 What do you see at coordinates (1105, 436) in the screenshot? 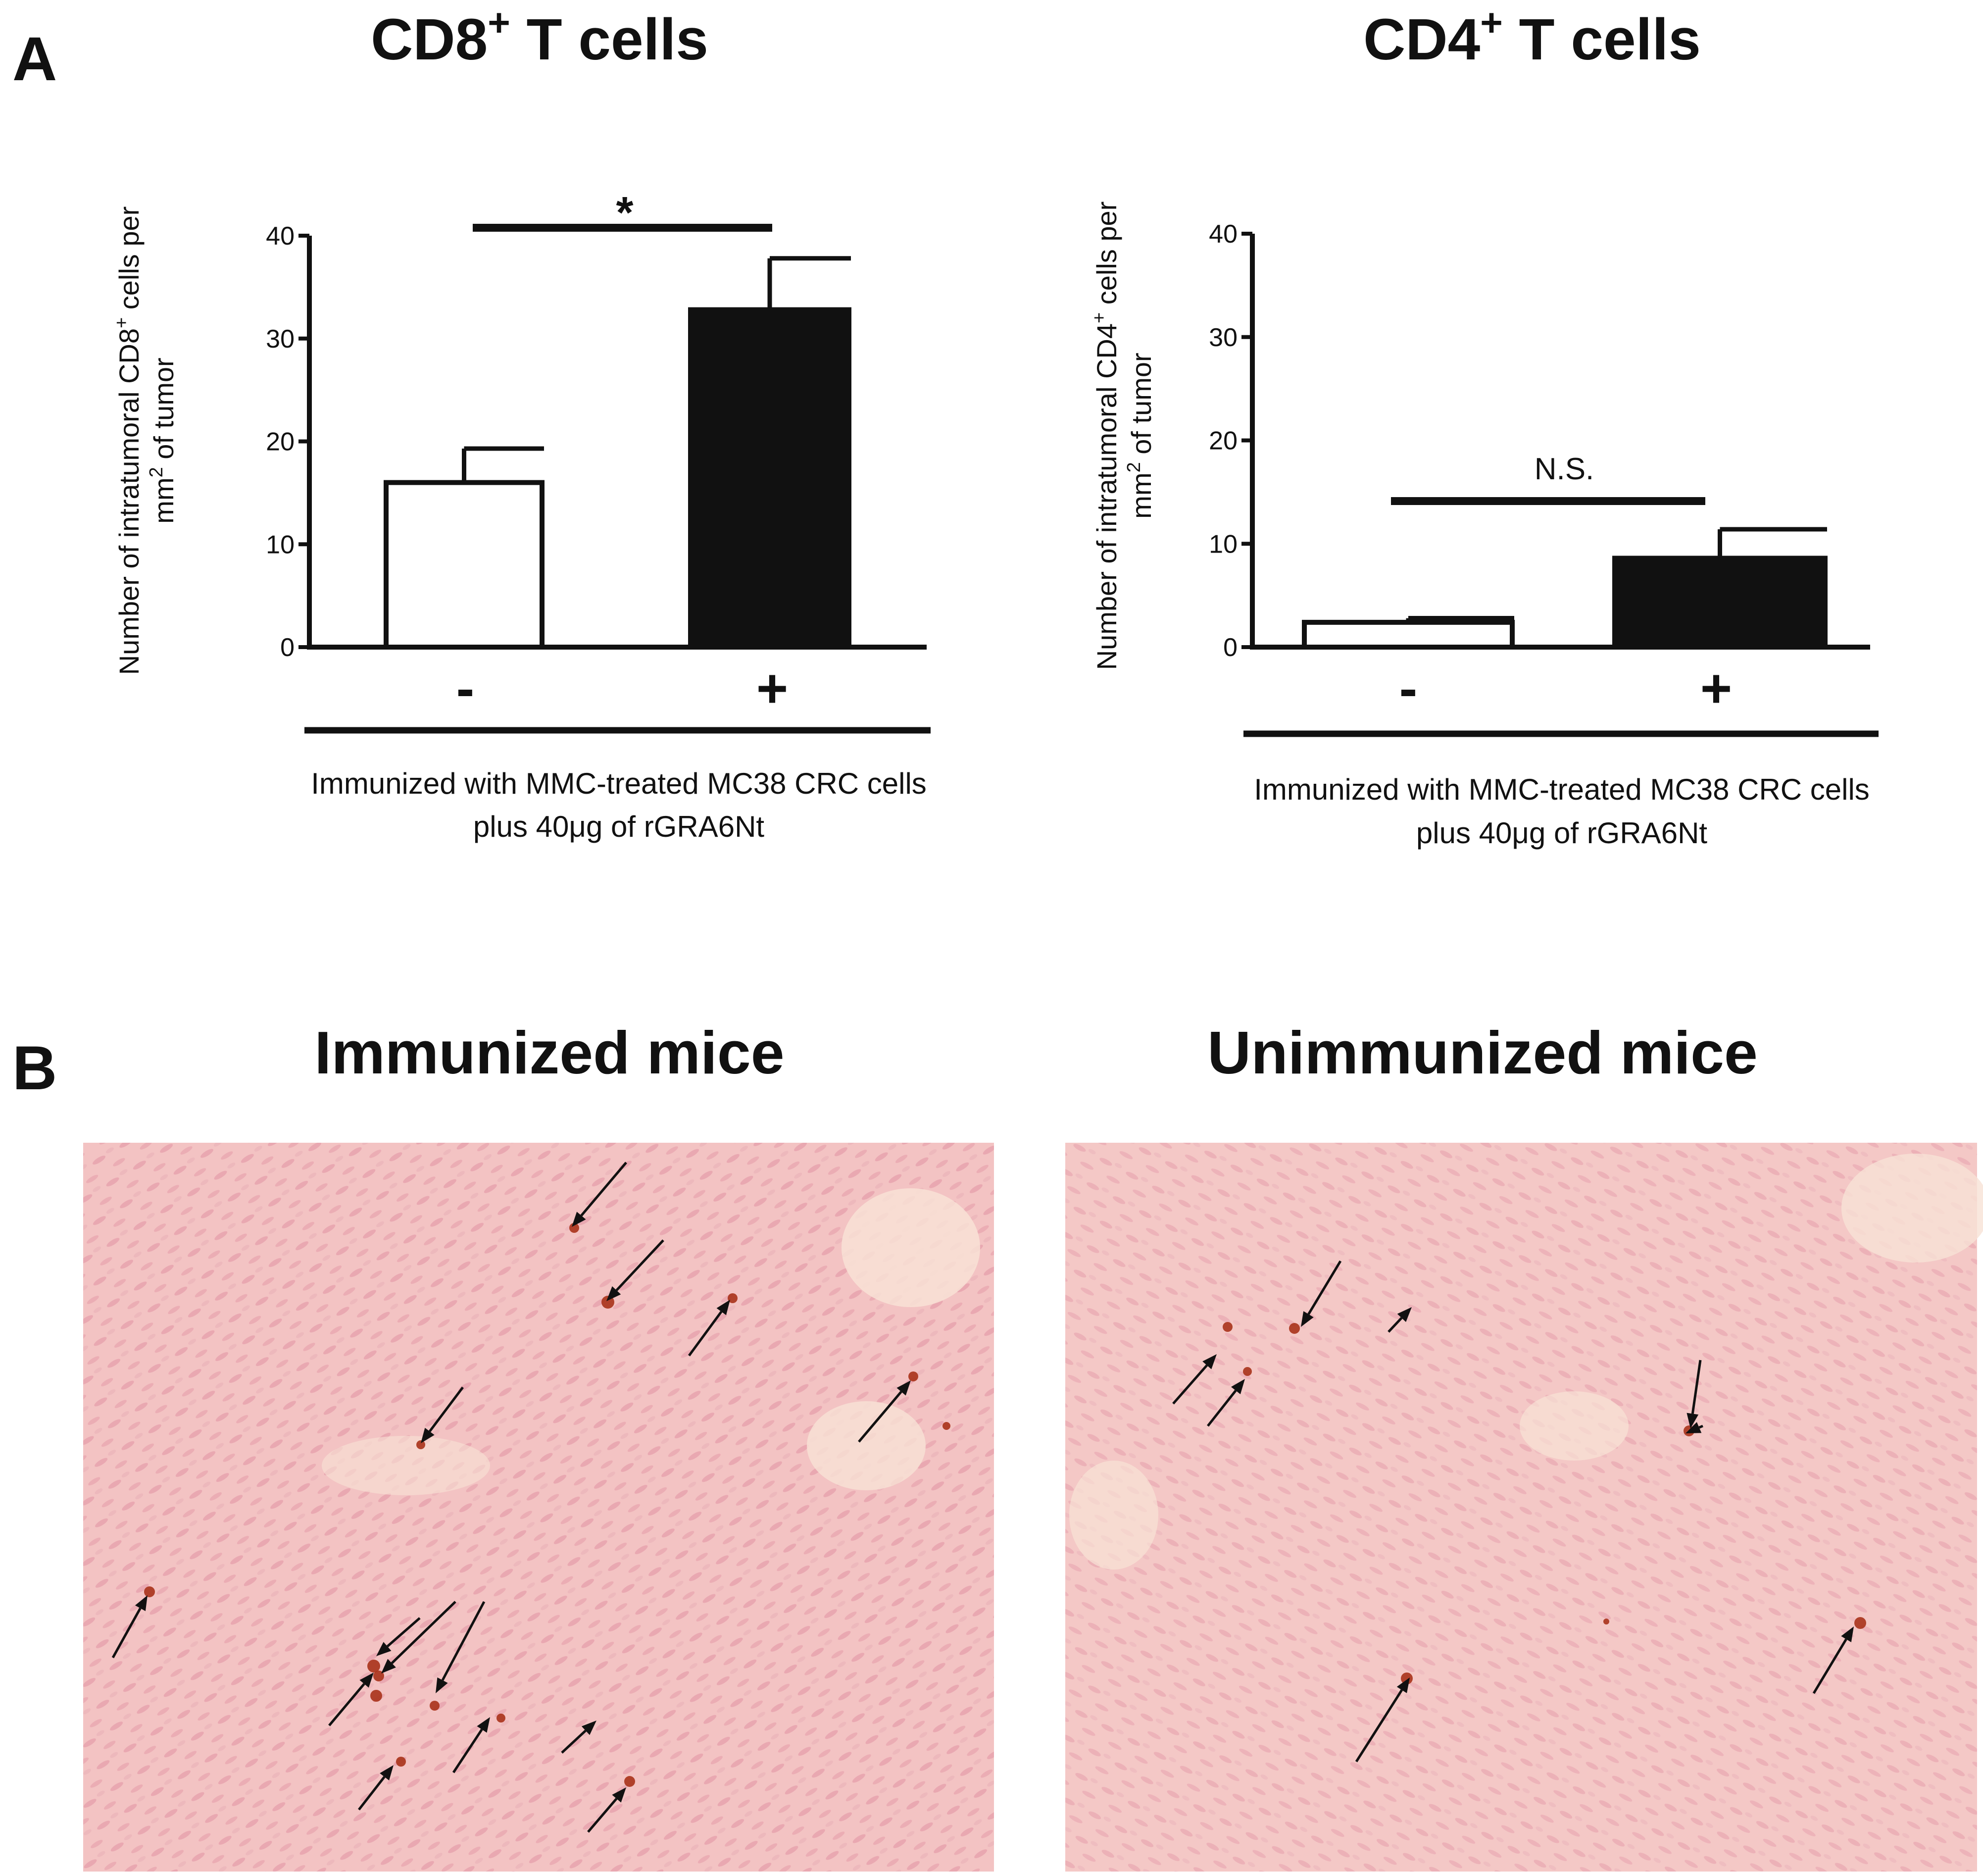
I see `y-axis-label-line1: Number of intratumoral CD4+ cells per` at bounding box center [1105, 436].